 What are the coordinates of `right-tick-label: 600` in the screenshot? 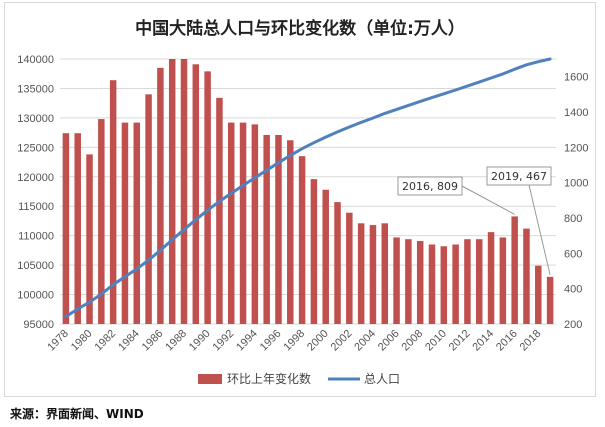 It's located at (573, 254).